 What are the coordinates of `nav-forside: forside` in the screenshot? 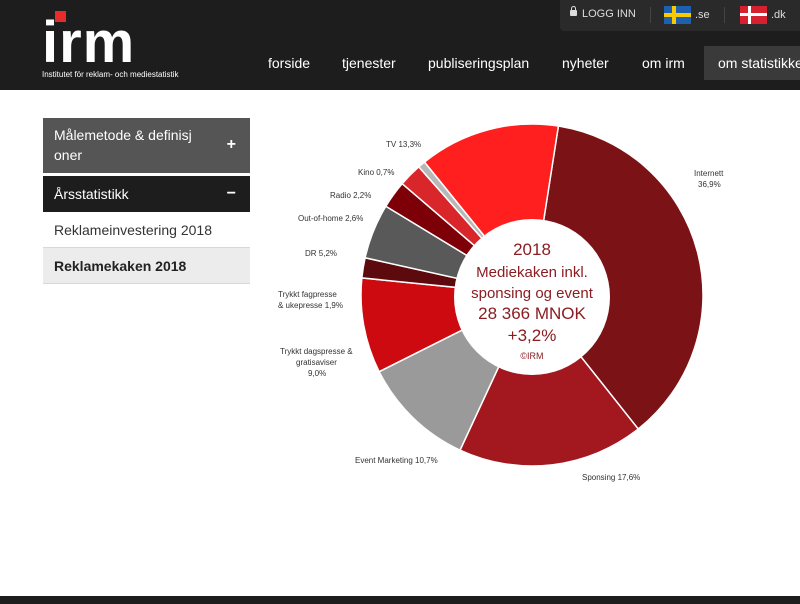 It's located at (289, 63).